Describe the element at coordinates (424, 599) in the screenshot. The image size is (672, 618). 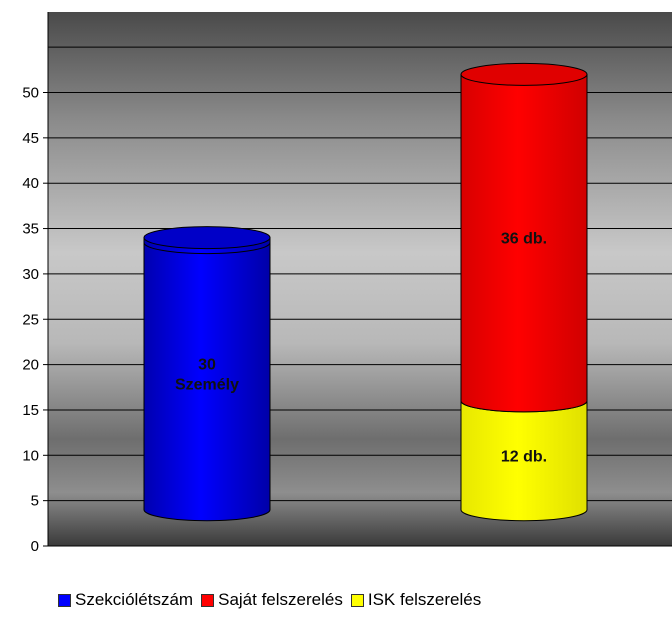
I see `legend-label: ISK felszerelés` at that location.